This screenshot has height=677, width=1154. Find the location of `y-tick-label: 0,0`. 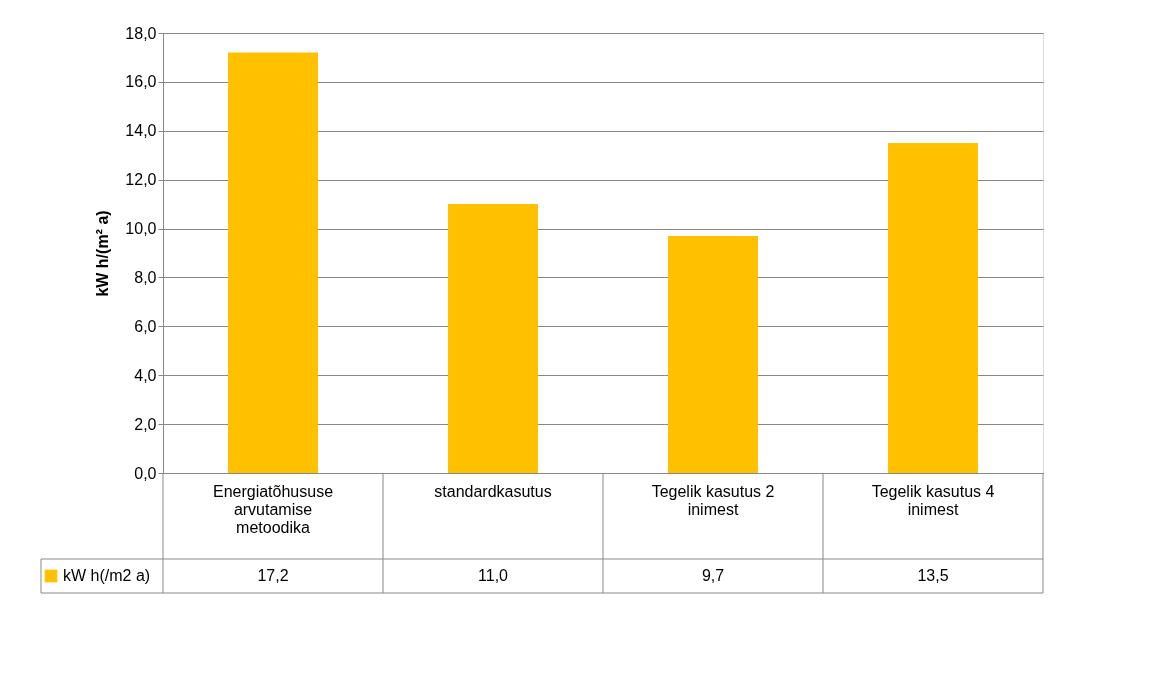

y-tick-label: 0,0 is located at coordinates (145, 473).